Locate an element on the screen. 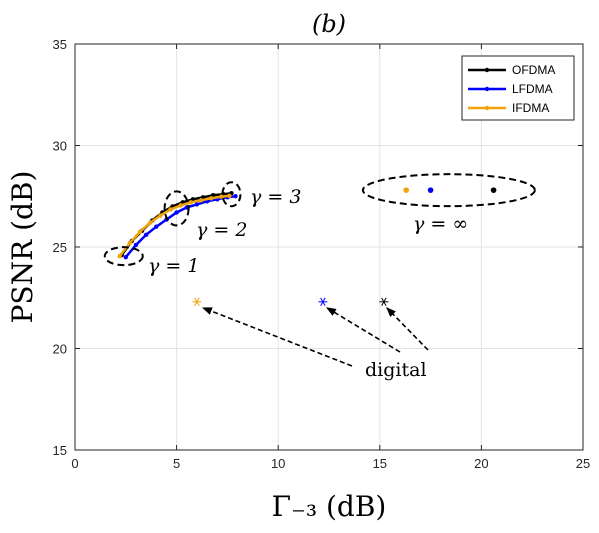  digital-point-lfdma is located at coordinates (323, 301).